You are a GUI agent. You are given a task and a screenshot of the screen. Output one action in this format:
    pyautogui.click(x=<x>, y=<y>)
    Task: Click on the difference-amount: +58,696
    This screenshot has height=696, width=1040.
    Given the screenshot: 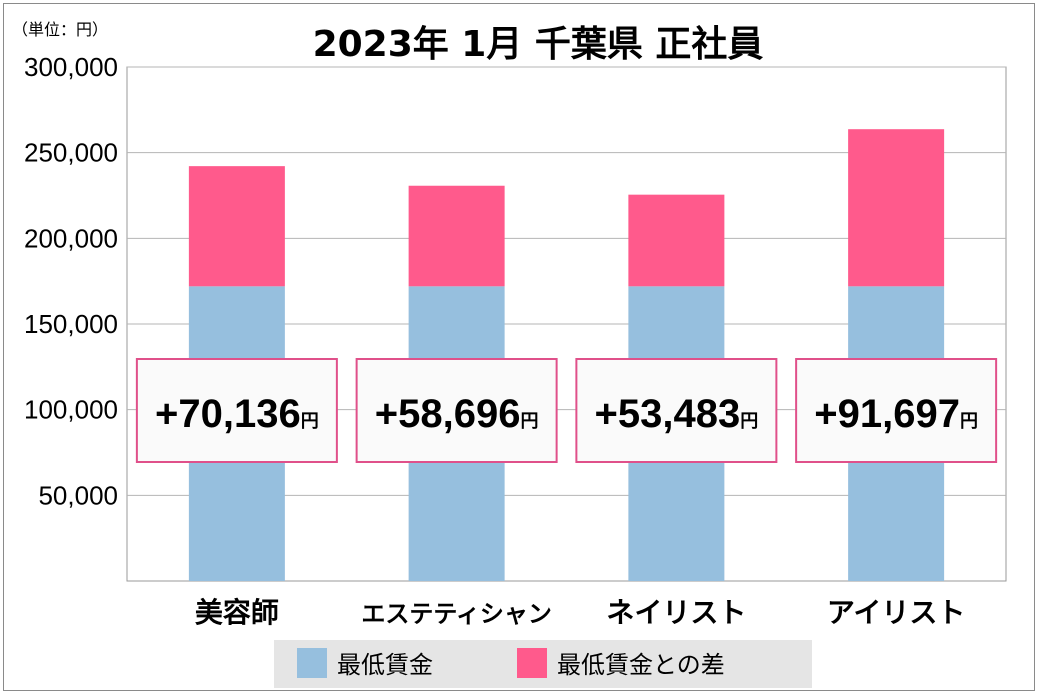 What is the action you would take?
    pyautogui.click(x=448, y=414)
    